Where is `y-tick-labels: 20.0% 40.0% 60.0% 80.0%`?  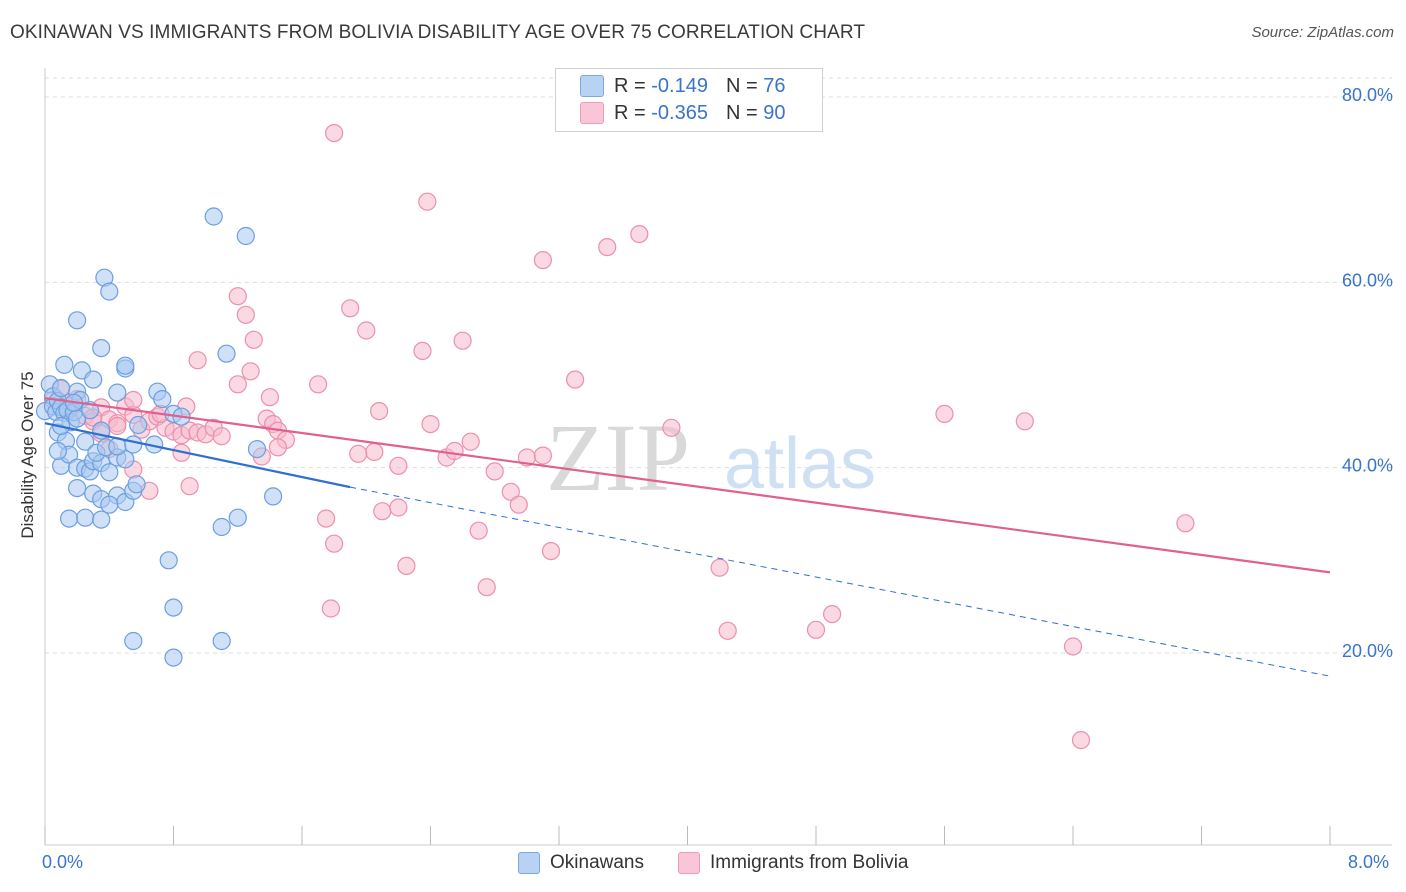 y-tick-labels: 20.0% 40.0% 60.0% 80.0% is located at coordinates (1367, 373).